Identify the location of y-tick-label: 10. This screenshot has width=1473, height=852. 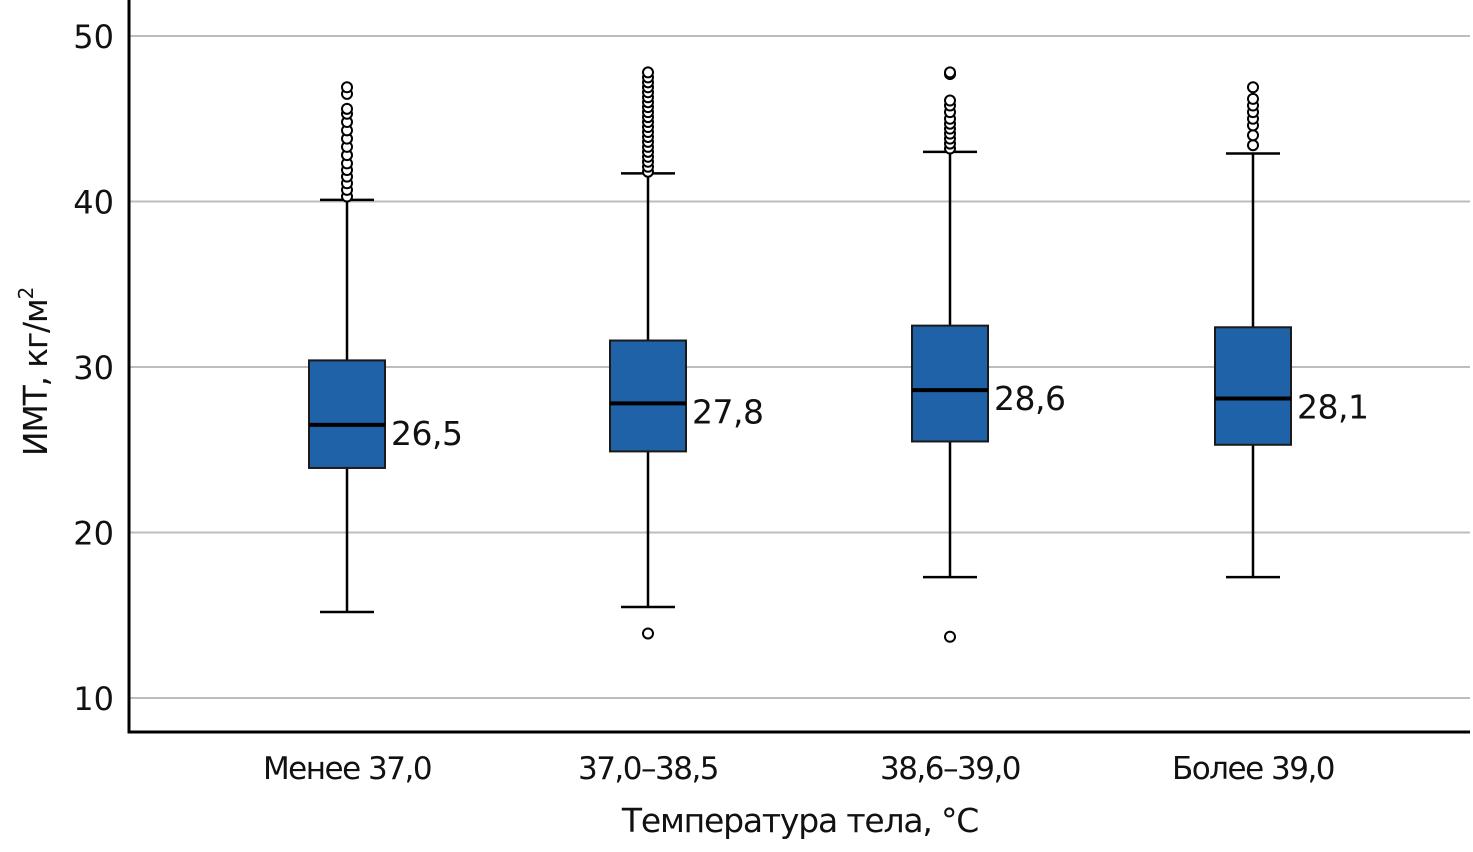
(93, 699).